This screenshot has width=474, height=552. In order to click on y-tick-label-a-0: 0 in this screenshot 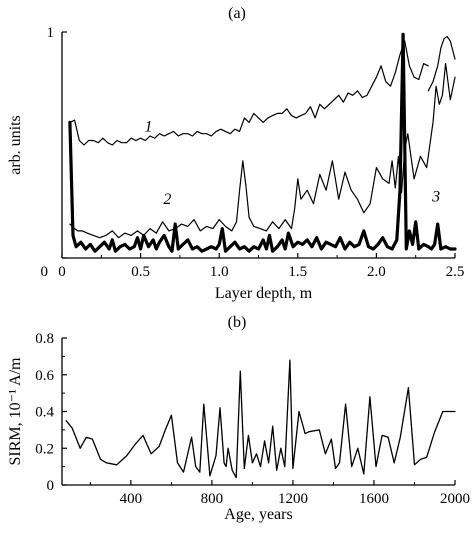, I will do `click(45, 272)`.